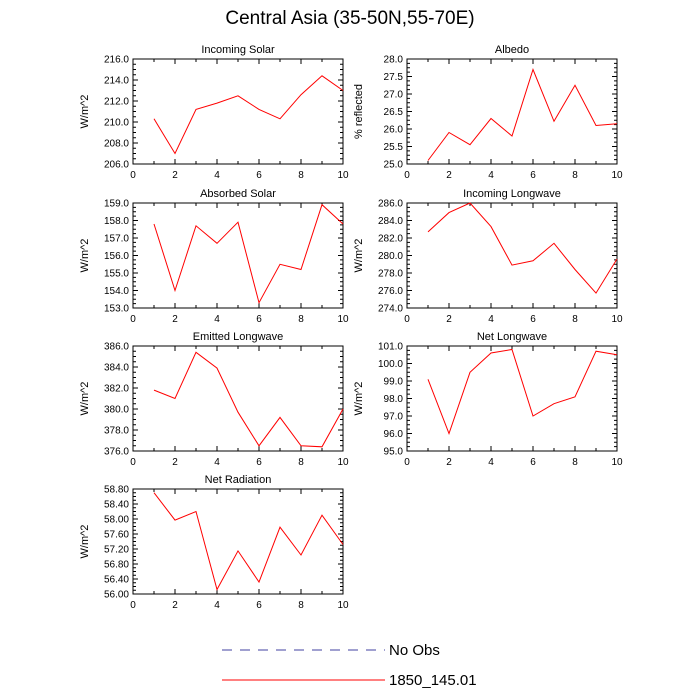 The image size is (700, 700). I want to click on panel-4-xtick-label: 8, so click(575, 319).